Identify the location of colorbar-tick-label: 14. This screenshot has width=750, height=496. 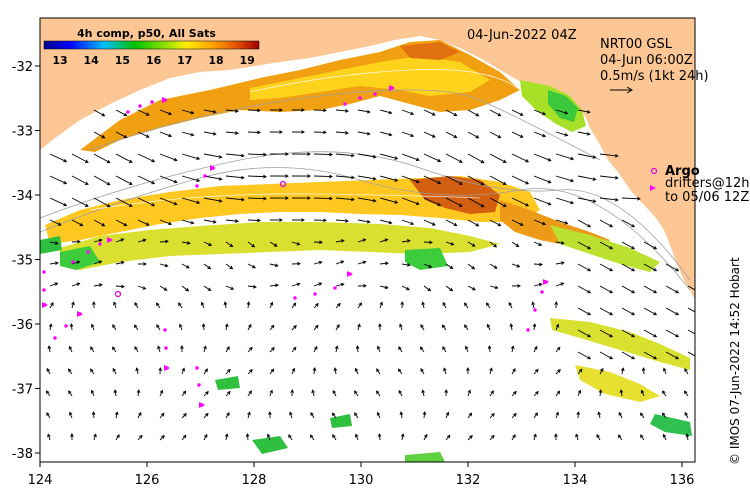
(92, 60).